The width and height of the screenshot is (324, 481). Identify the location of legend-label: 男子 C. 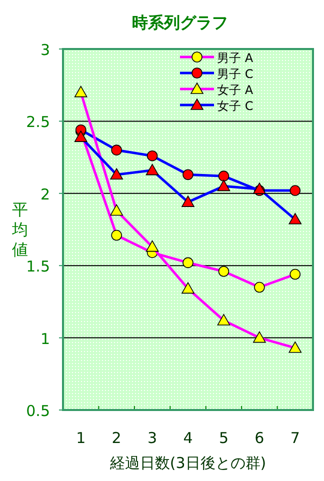
(235, 74).